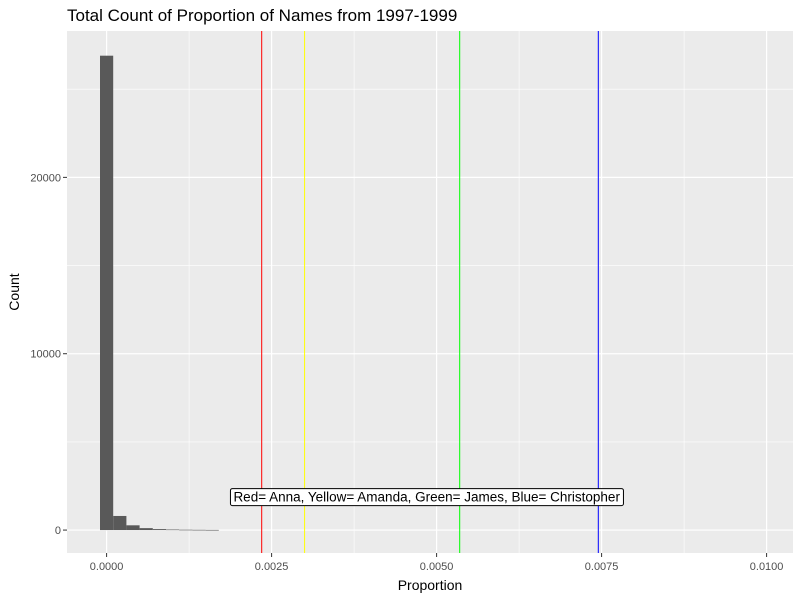  I want to click on y-tick-label: 20000, so click(45, 178).